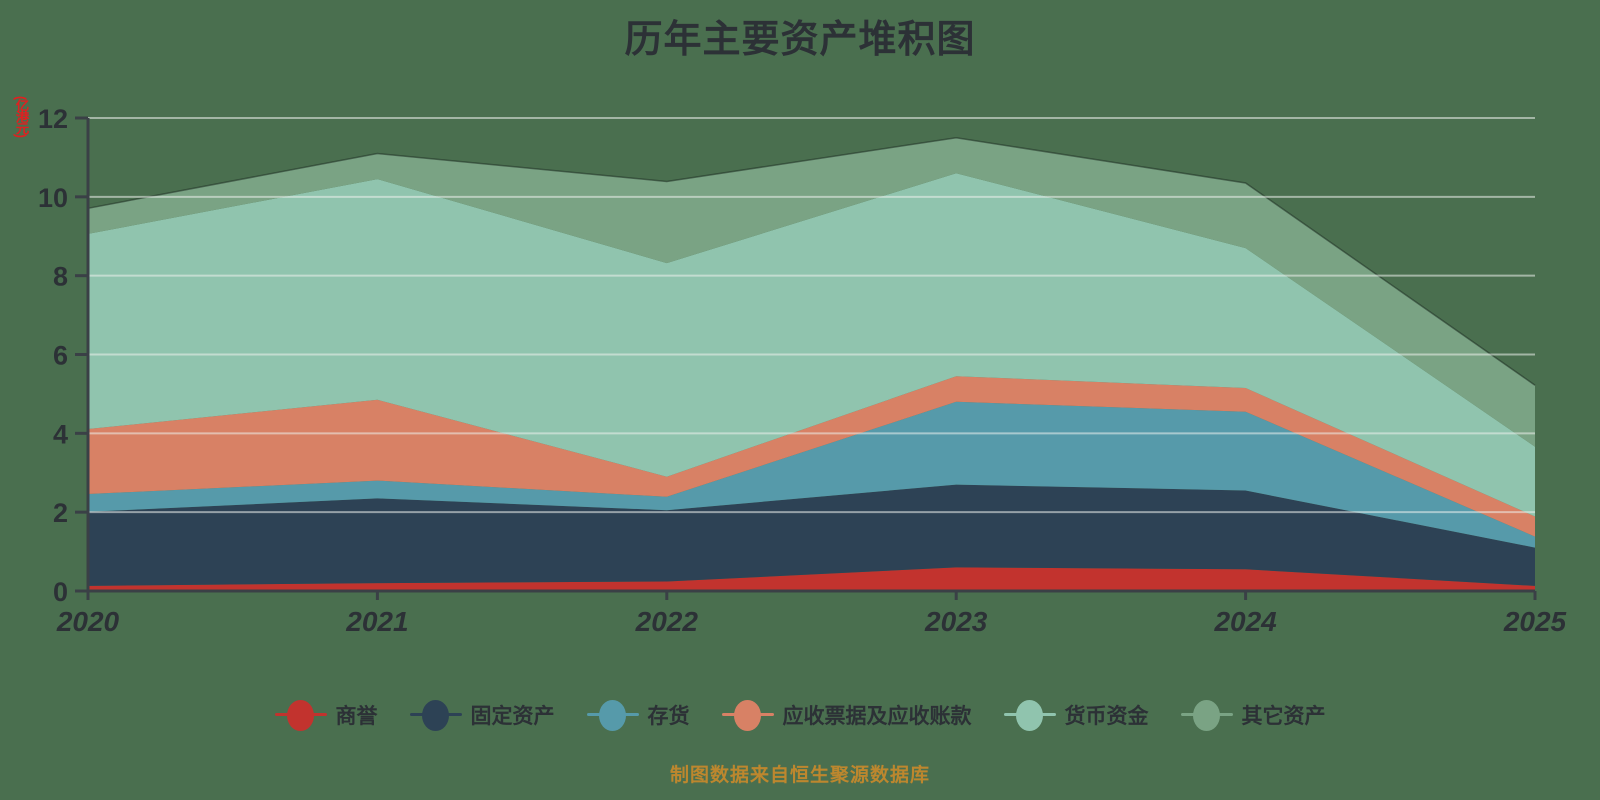 This screenshot has height=800, width=1600. I want to click on legend-item-other-assets: 其它资产, so click(1253, 715).